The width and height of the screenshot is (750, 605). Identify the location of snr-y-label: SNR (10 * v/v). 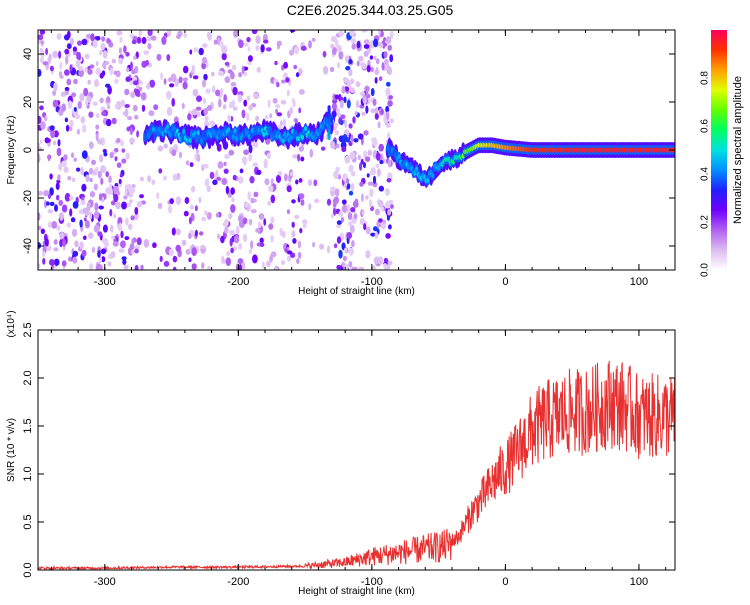
(11, 450).